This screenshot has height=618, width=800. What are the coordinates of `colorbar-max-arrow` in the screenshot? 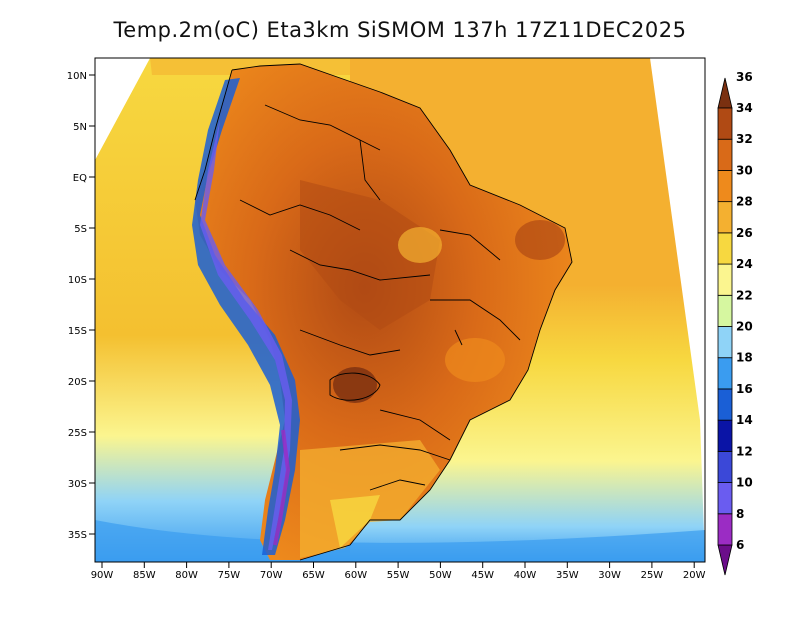 It's located at (725, 93).